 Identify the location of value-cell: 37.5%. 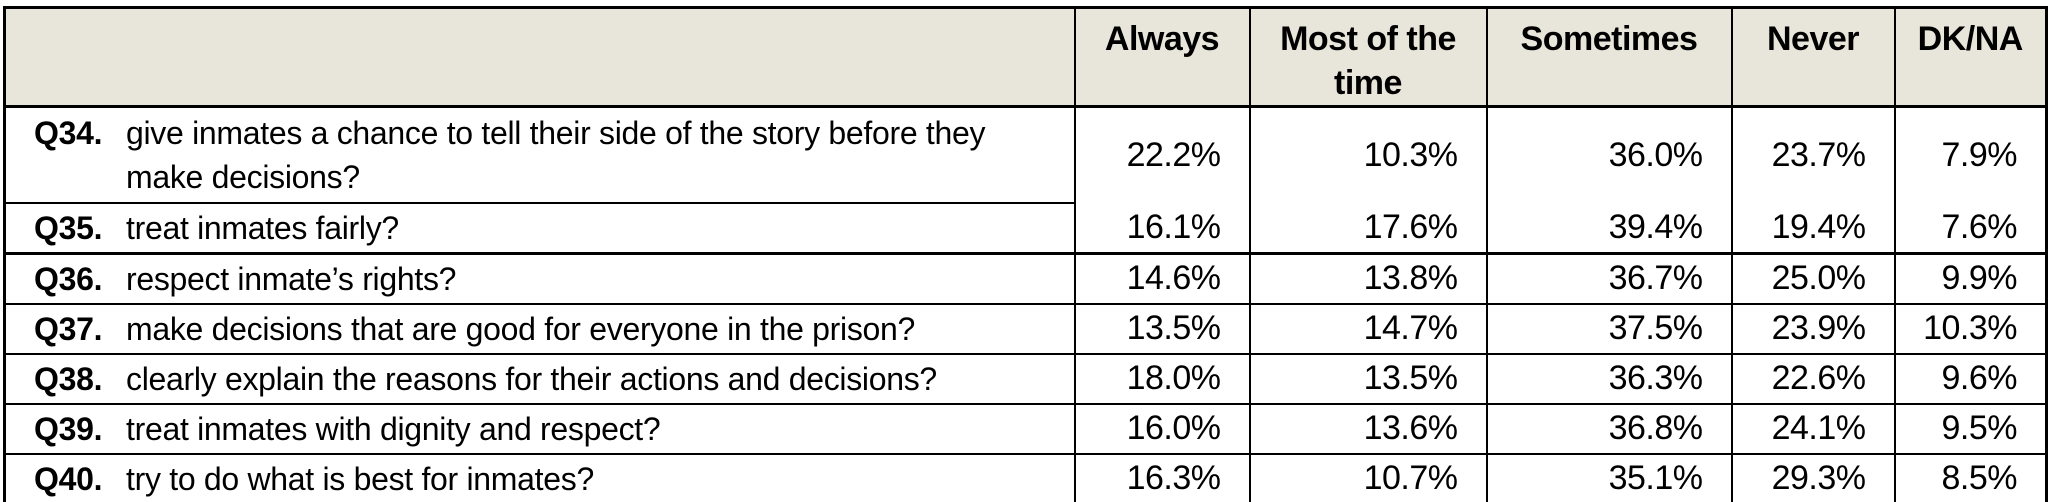
(1609, 328).